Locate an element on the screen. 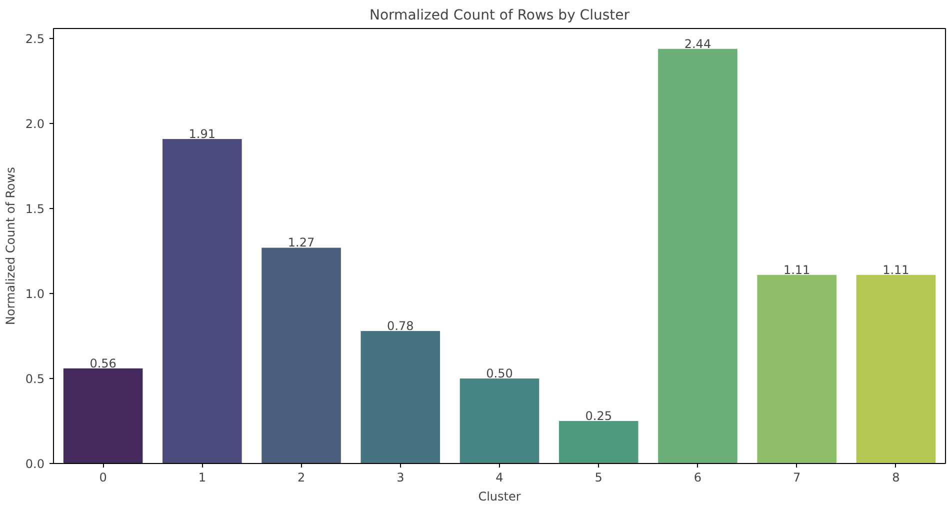 This screenshot has width=947, height=506. data-label: 1.27 is located at coordinates (301, 243).